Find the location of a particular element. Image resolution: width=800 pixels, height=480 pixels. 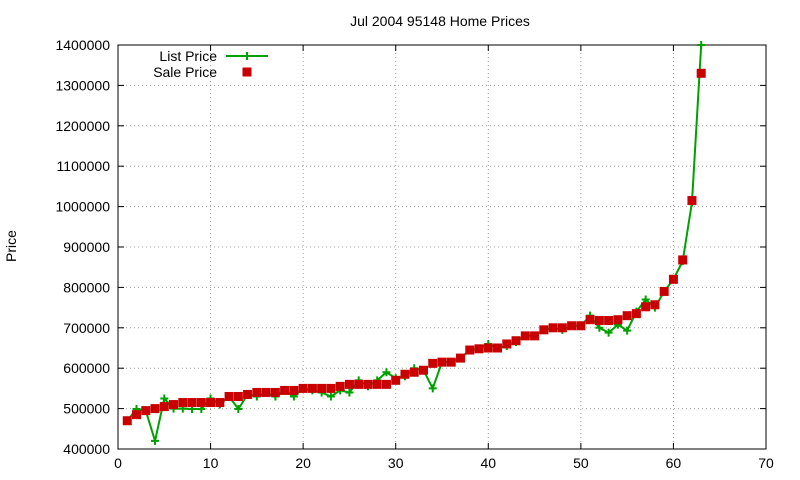

legend-marker-sale-price is located at coordinates (247, 72).